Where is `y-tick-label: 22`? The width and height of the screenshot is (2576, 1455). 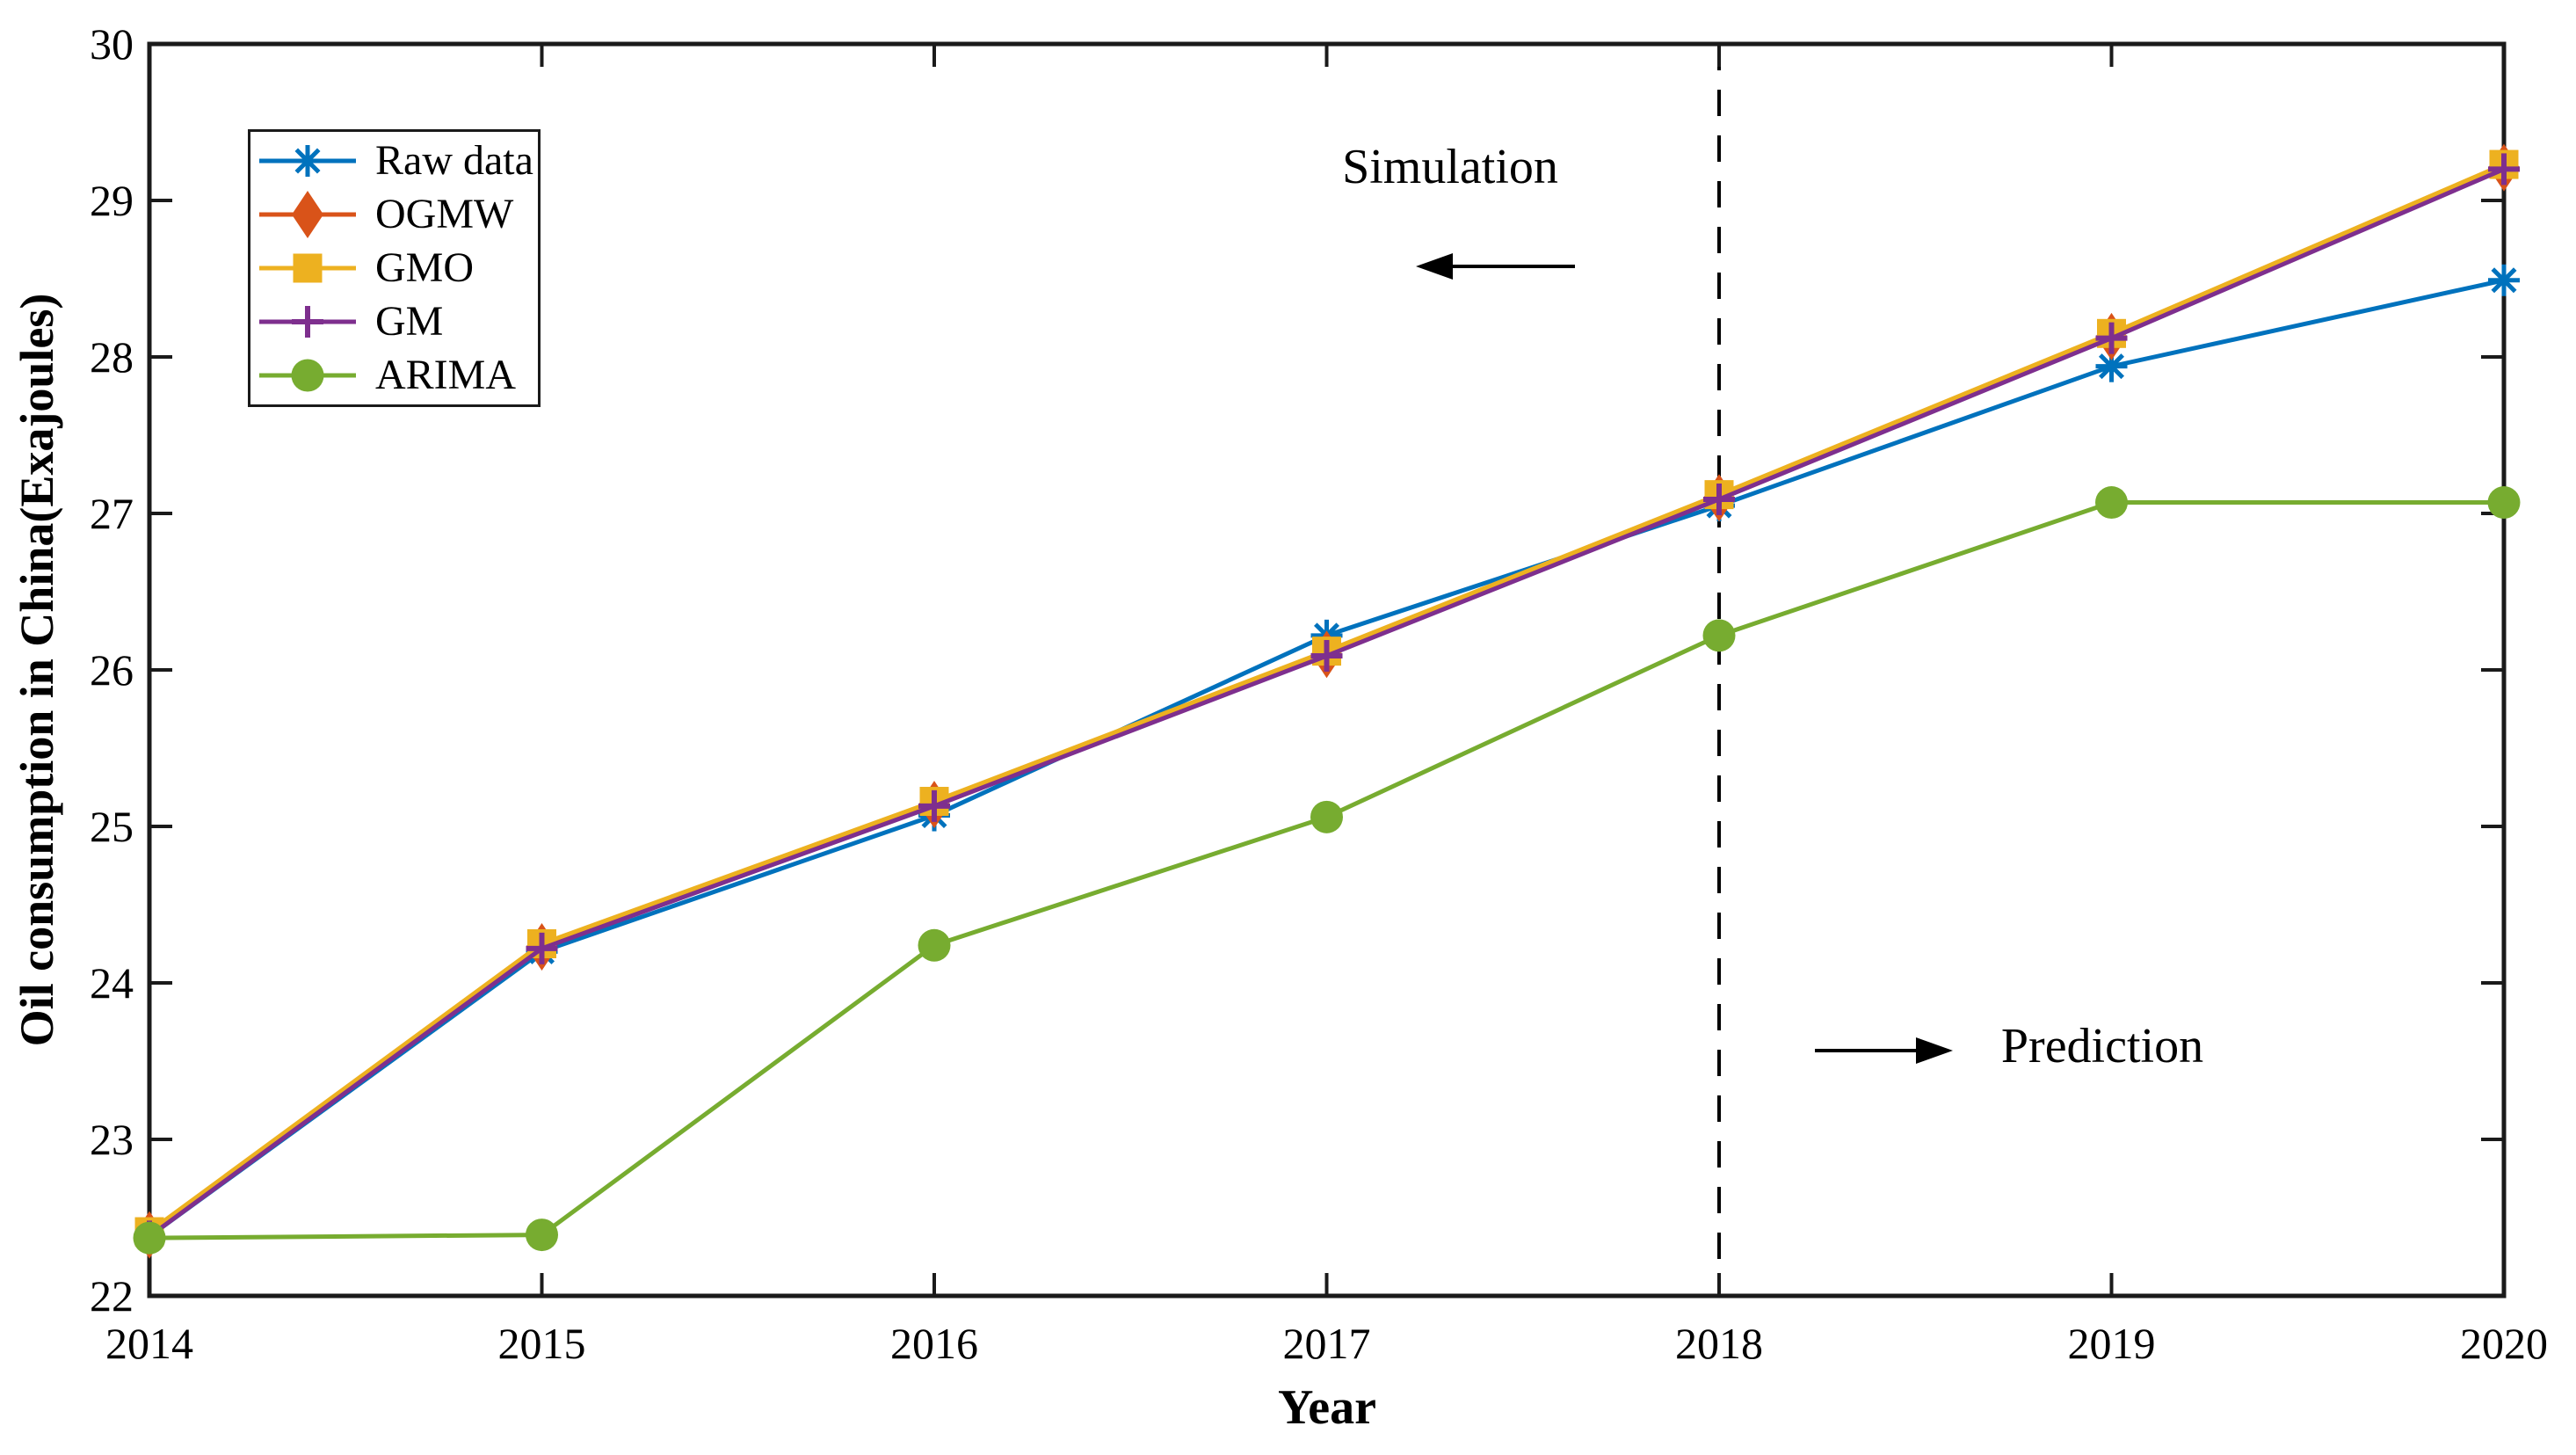 y-tick-label: 22 is located at coordinates (112, 1295).